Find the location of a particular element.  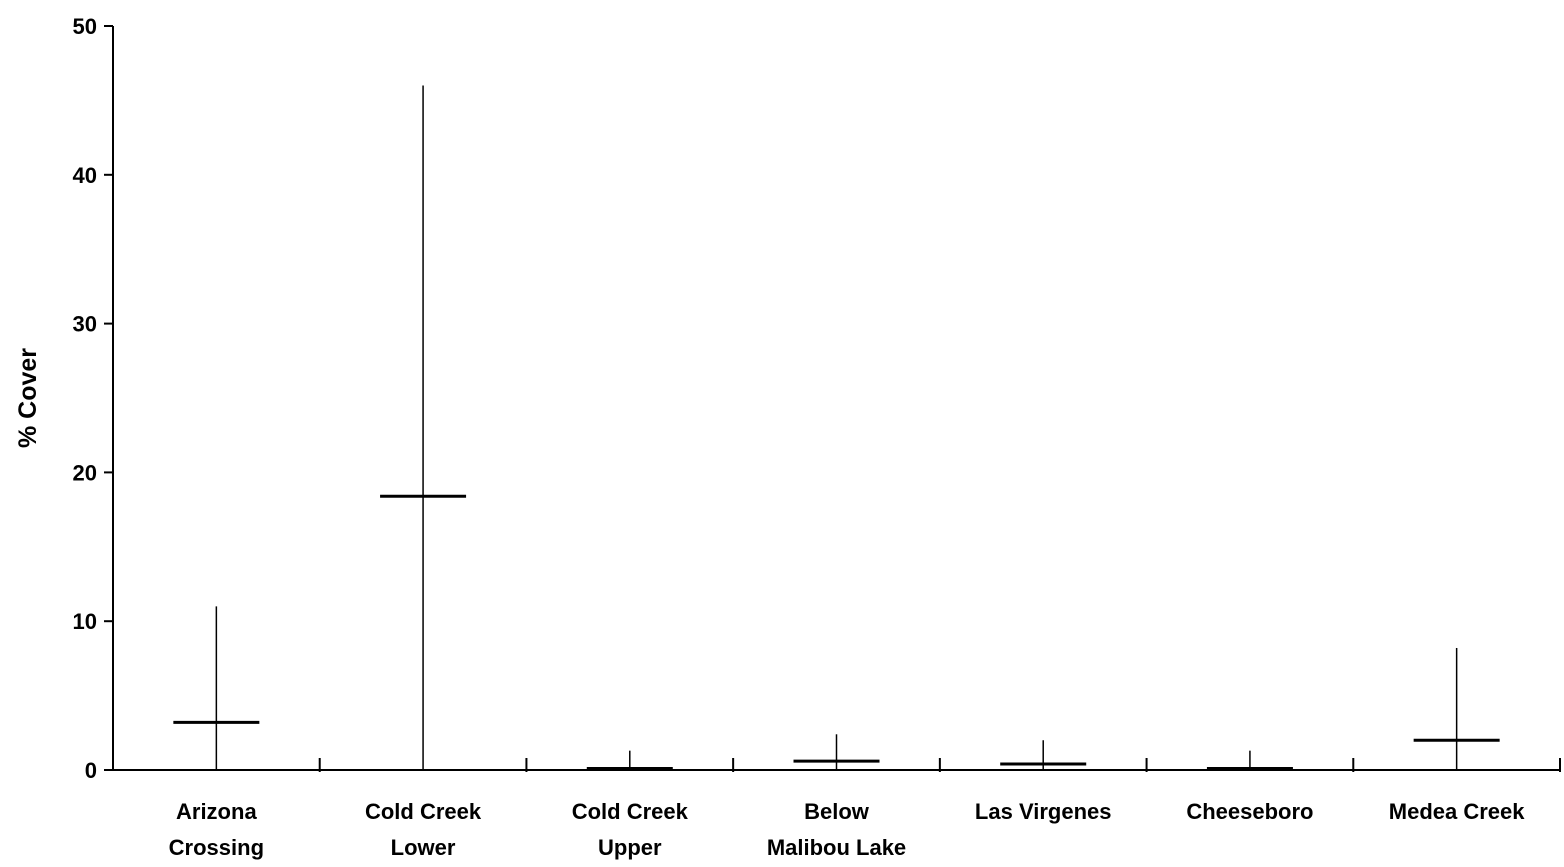

x-tick-label: Cheeseboro is located at coordinates (1249, 811).